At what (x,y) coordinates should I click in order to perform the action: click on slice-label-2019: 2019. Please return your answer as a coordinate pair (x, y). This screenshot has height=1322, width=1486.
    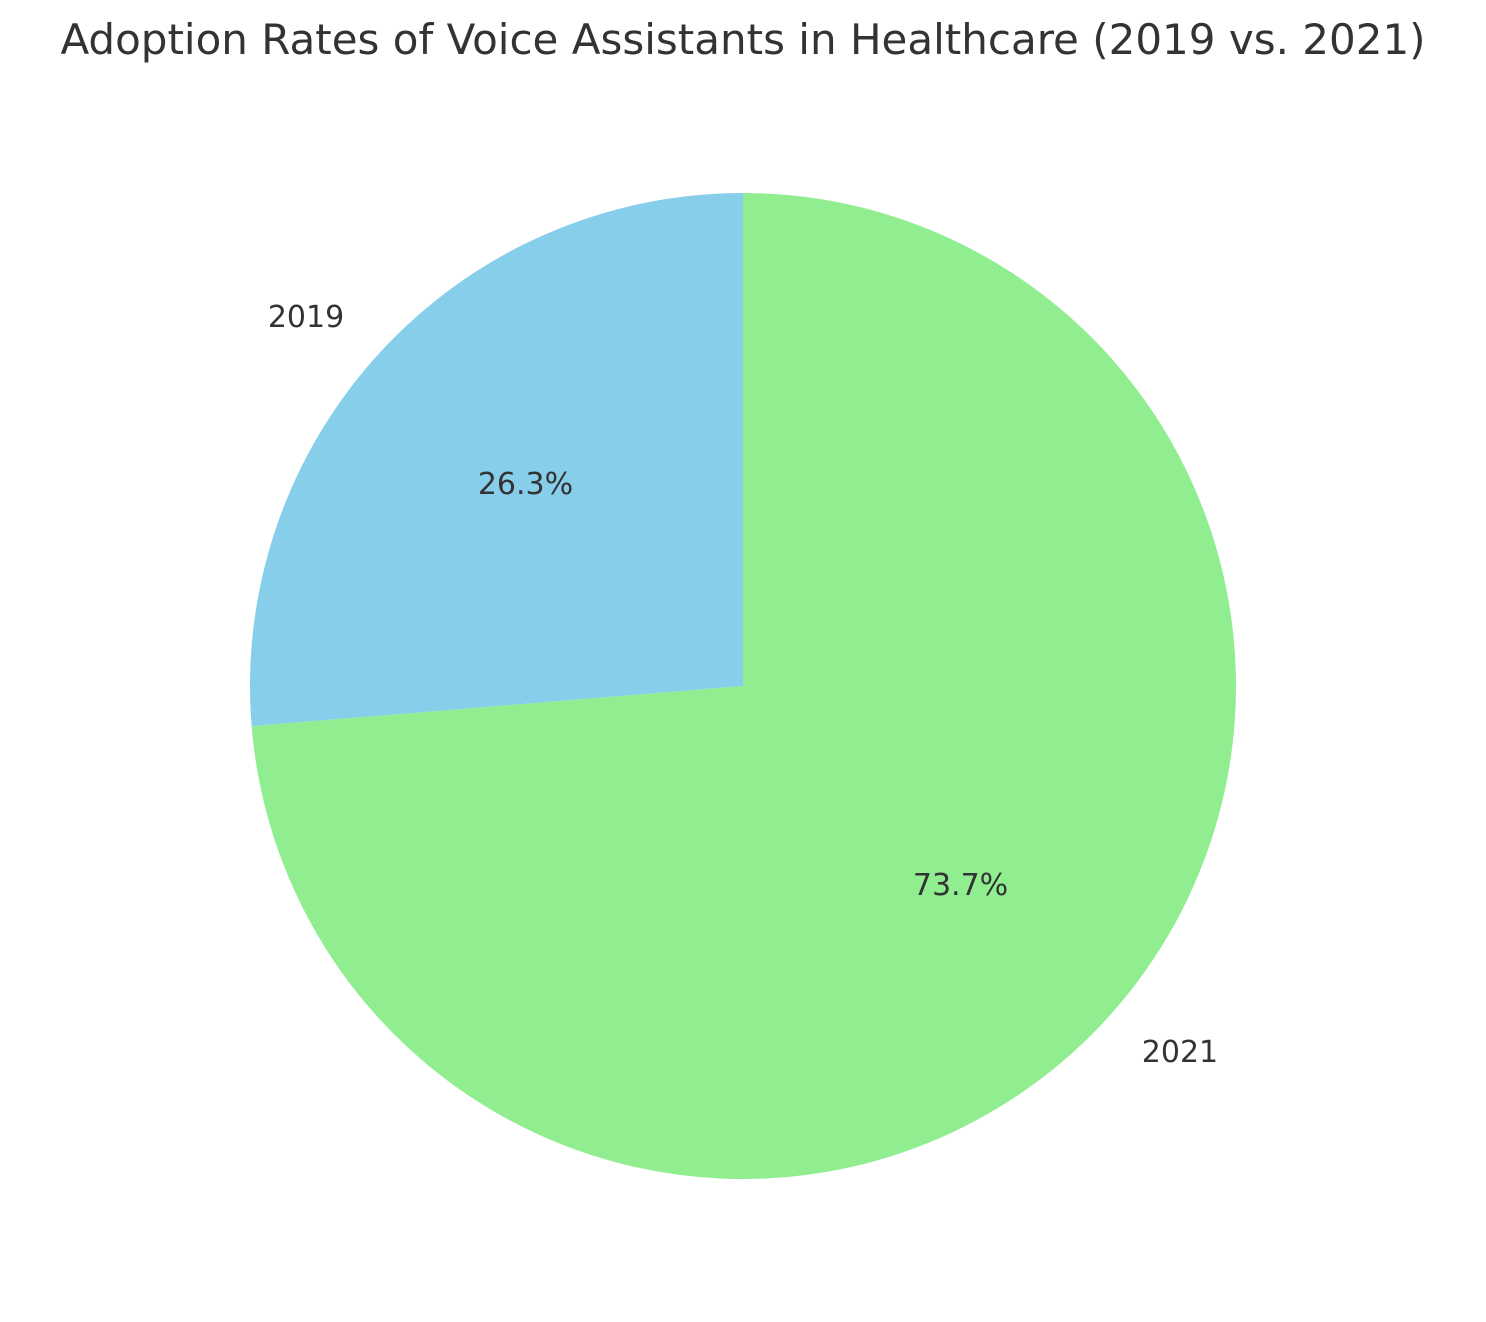
    Looking at the image, I should click on (306, 317).